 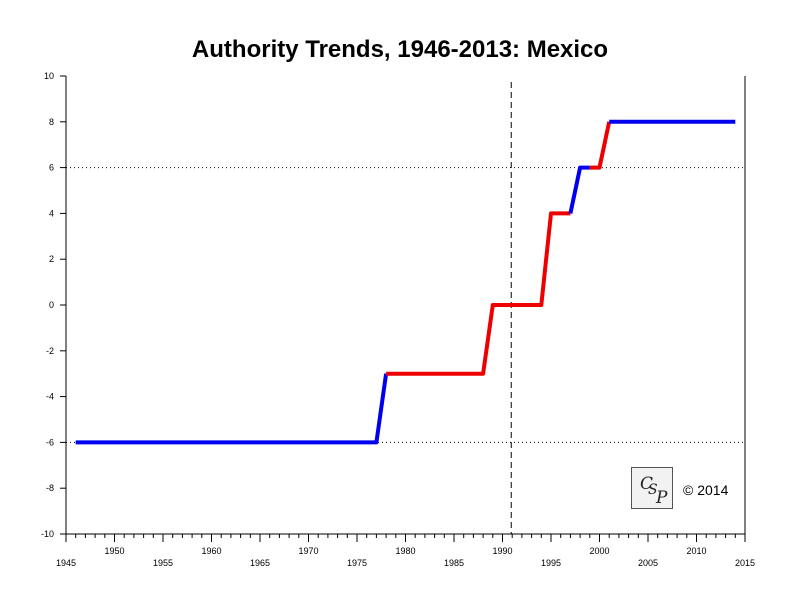 I want to click on x-tick-label: 2015, so click(x=745, y=563).